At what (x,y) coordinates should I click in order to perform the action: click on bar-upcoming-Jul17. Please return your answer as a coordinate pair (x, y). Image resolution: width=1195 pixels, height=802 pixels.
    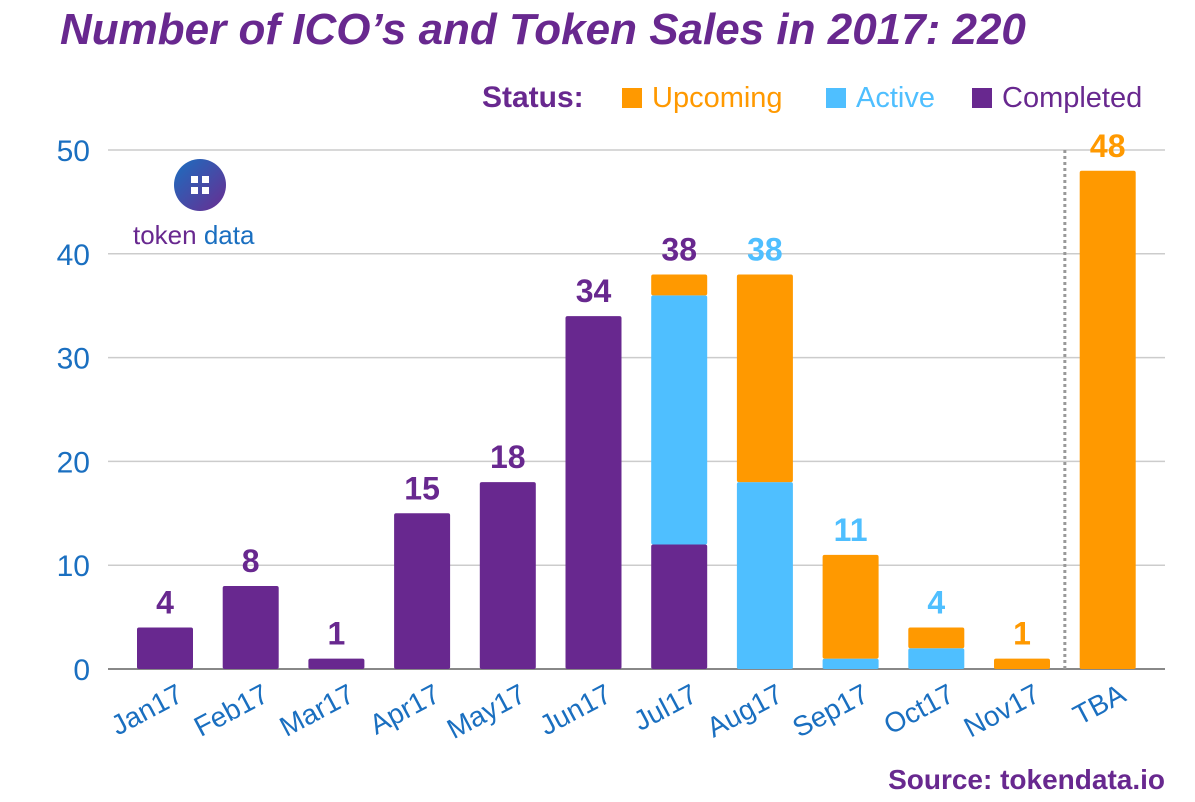
    Looking at the image, I should click on (679, 285).